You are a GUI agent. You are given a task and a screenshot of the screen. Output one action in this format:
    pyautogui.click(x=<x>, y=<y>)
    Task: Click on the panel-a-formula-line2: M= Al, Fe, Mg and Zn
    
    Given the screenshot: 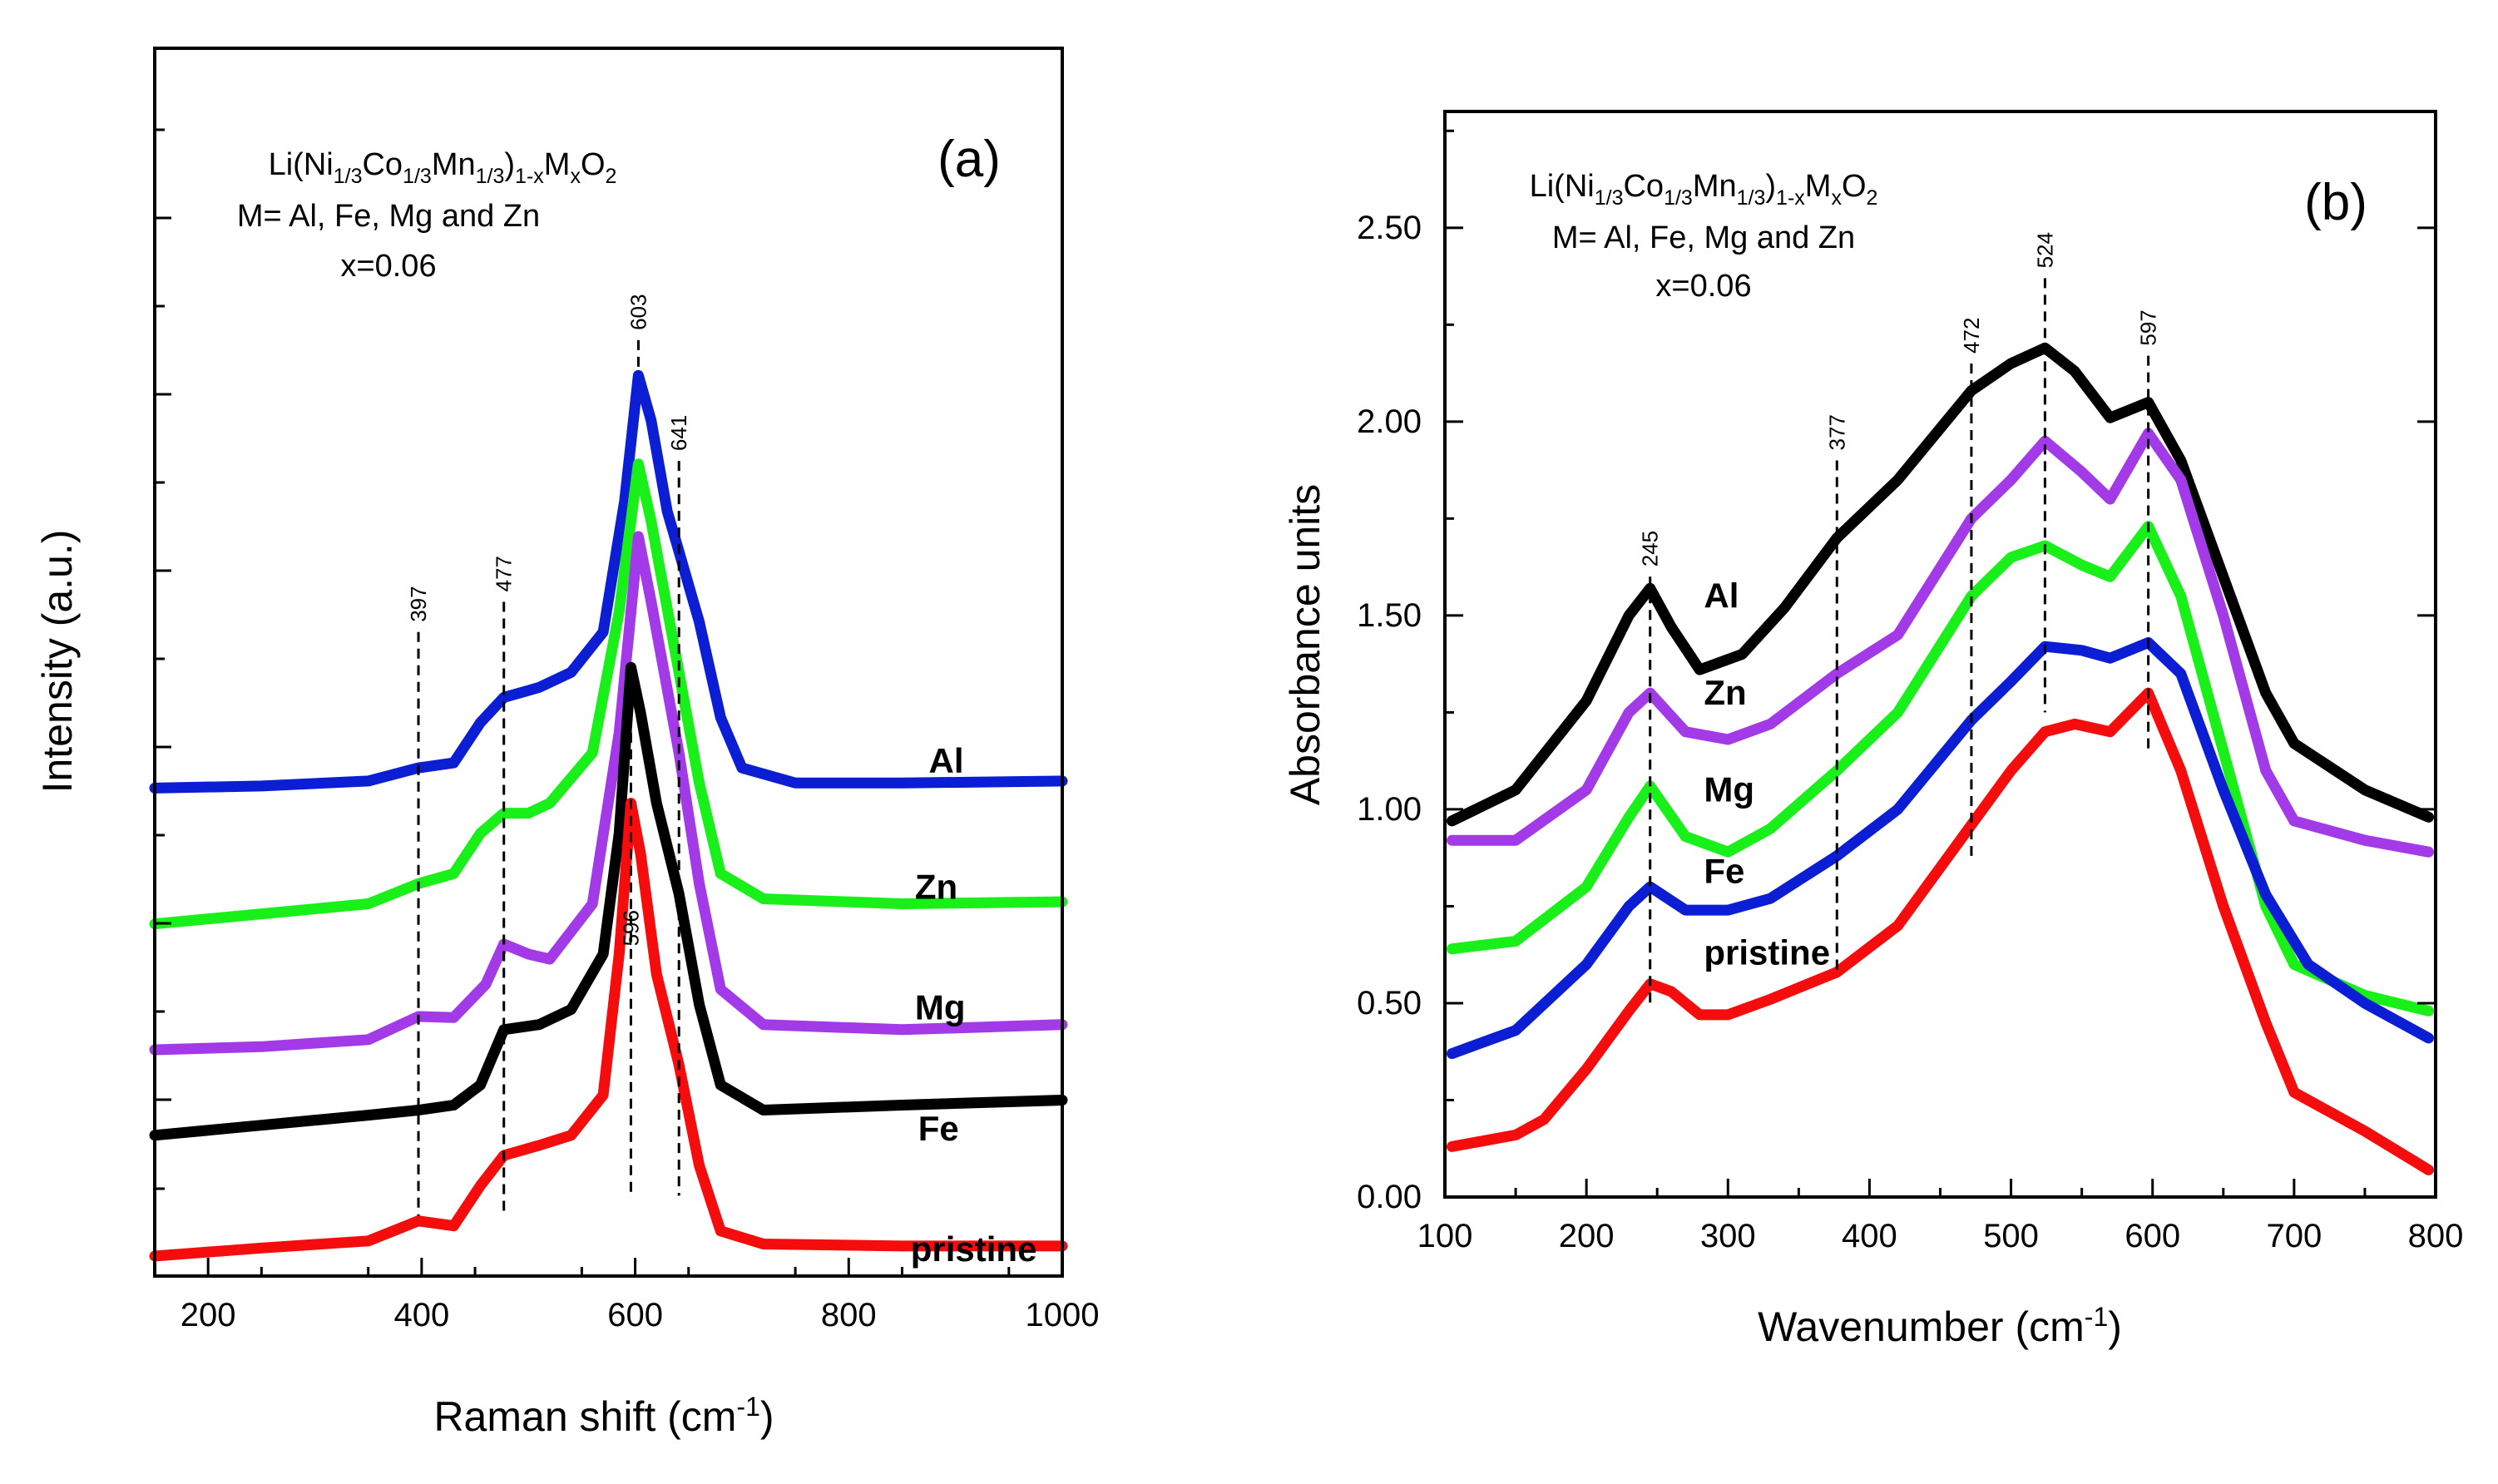 What is the action you would take?
    pyautogui.click(x=388, y=217)
    